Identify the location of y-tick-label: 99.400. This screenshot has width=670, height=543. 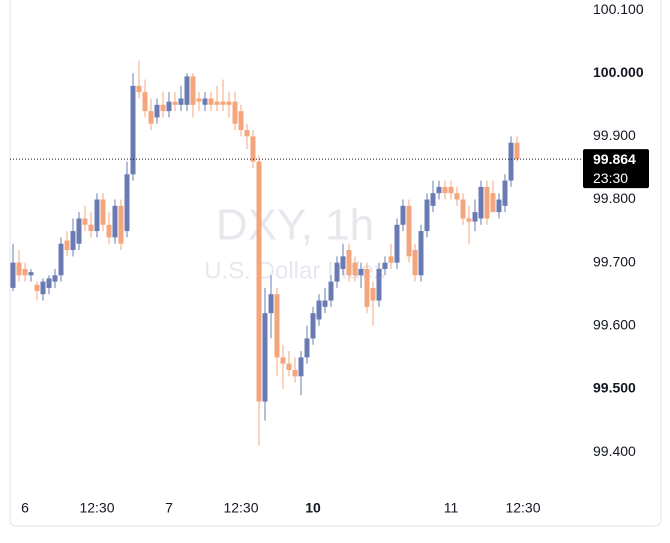
(614, 451).